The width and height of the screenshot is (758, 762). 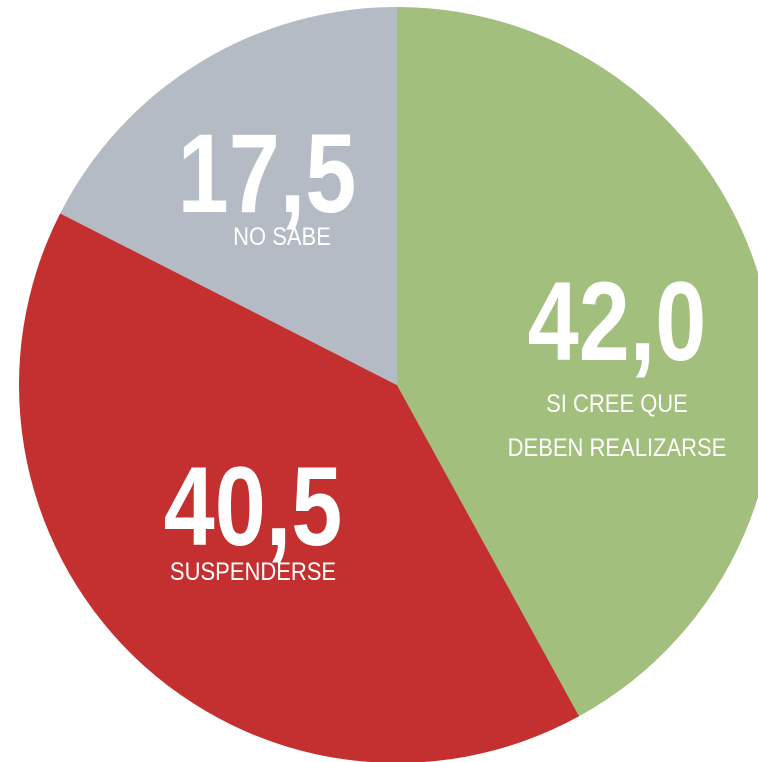 I want to click on category-label-group: NO SABE, so click(x=282, y=237).